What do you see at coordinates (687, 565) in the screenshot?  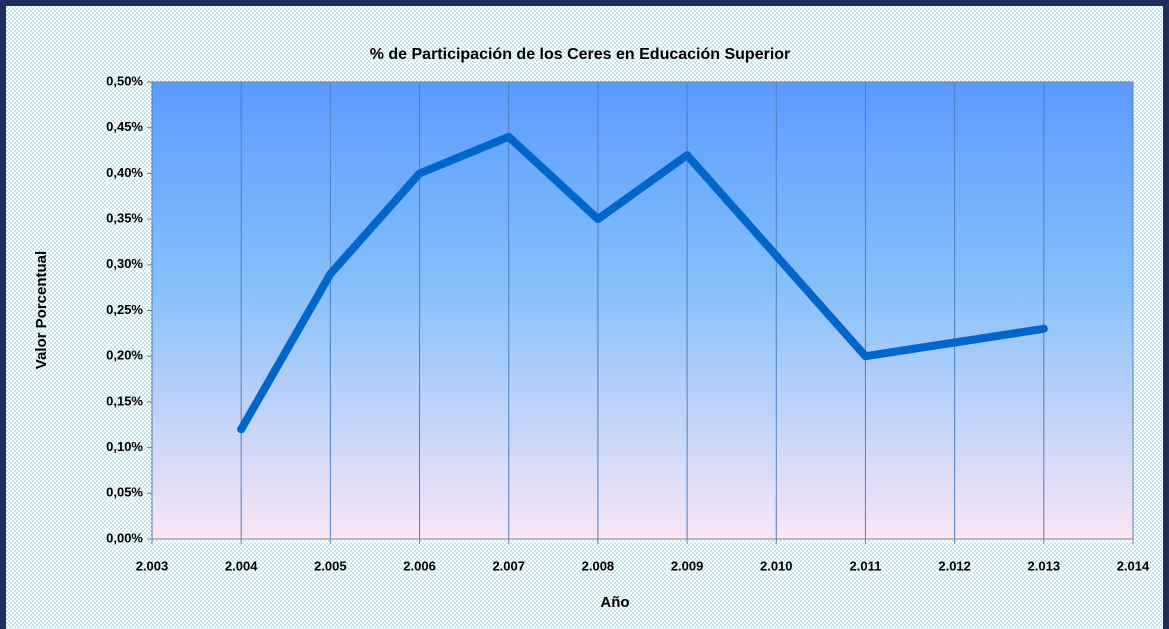 I see `x-tick-label: 2.009` at bounding box center [687, 565].